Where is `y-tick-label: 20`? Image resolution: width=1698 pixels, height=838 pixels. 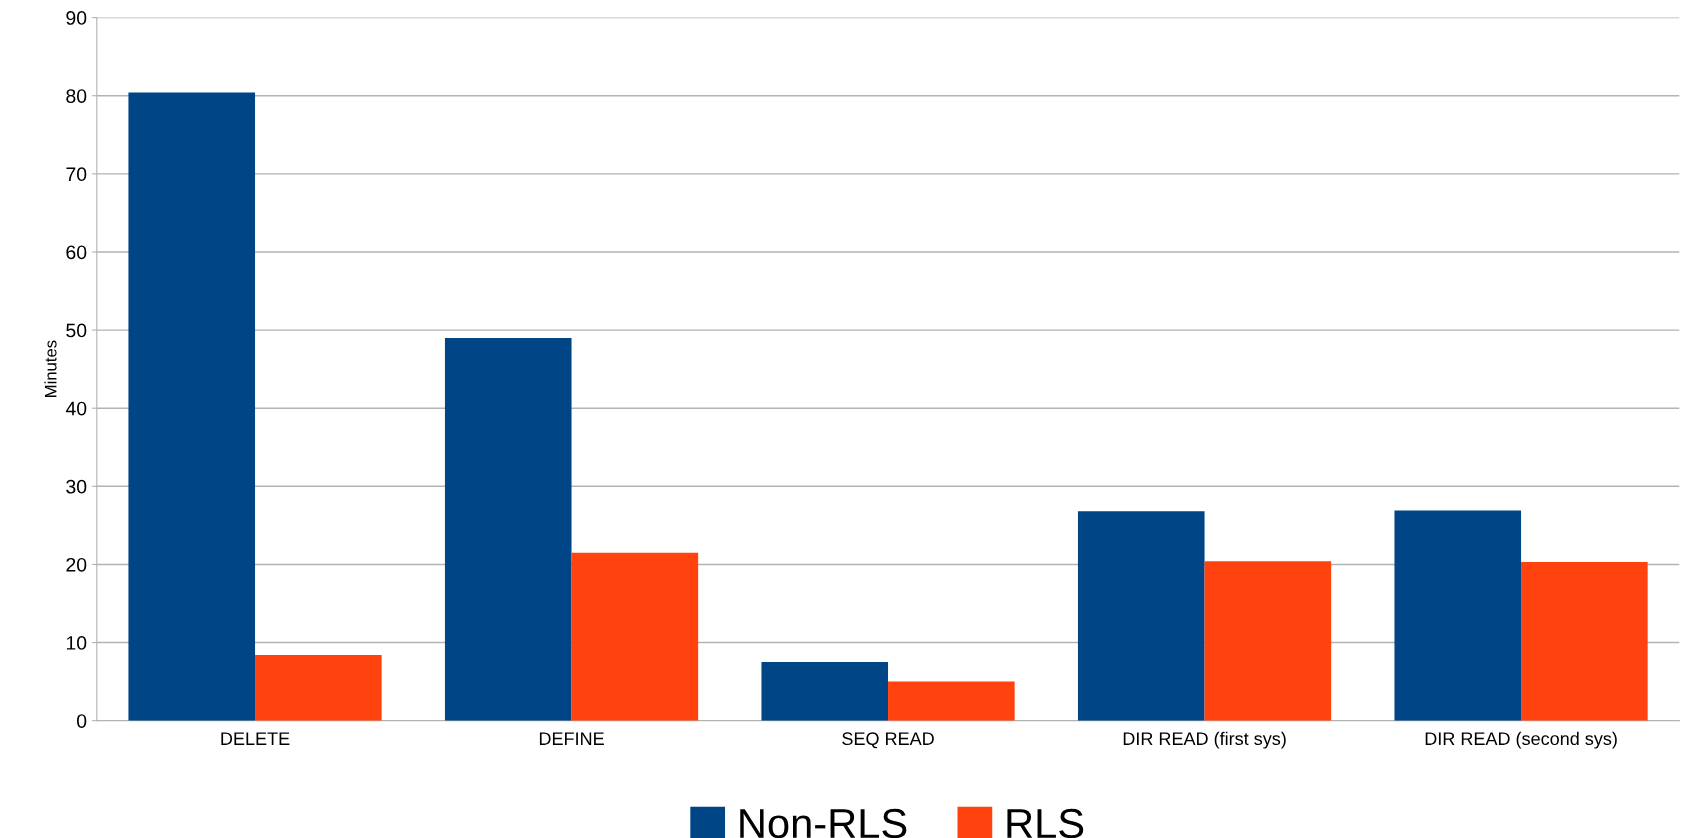
y-tick-label: 20 is located at coordinates (76, 564).